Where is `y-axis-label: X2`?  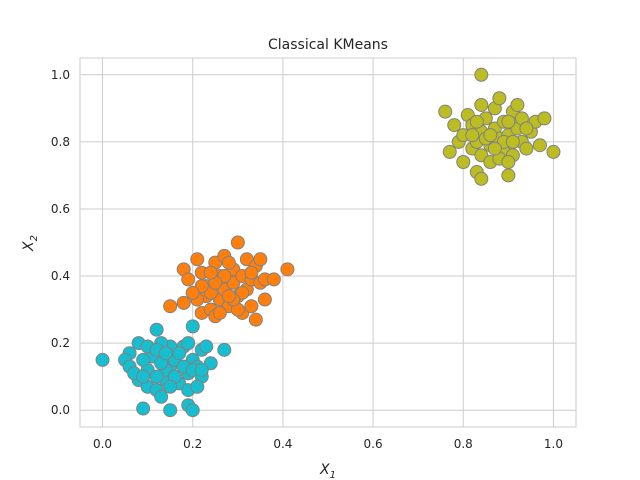 y-axis-label: X2 is located at coordinates (30, 243).